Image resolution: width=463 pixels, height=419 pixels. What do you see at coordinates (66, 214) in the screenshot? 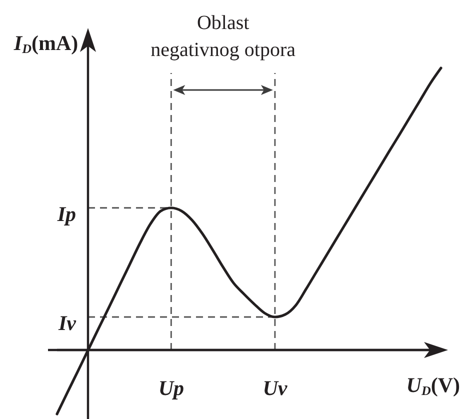
I see `ref-line-label: Ip` at bounding box center [66, 214].